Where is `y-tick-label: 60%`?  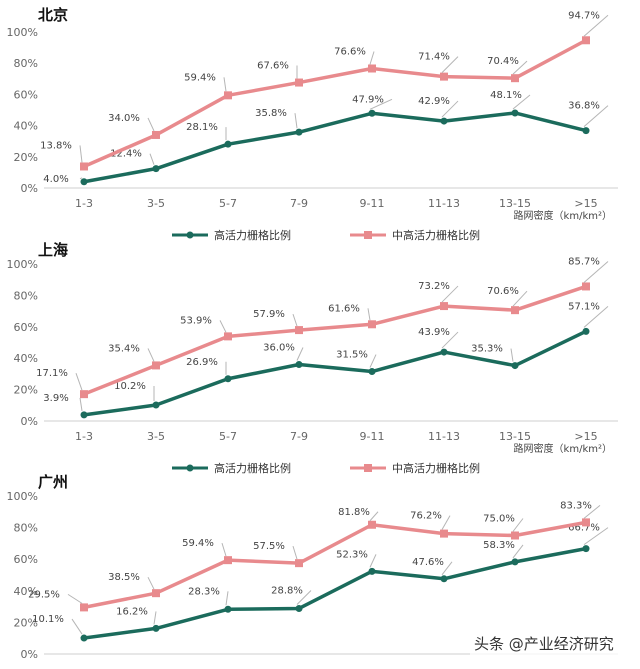 y-tick-label: 60% is located at coordinates (26, 94).